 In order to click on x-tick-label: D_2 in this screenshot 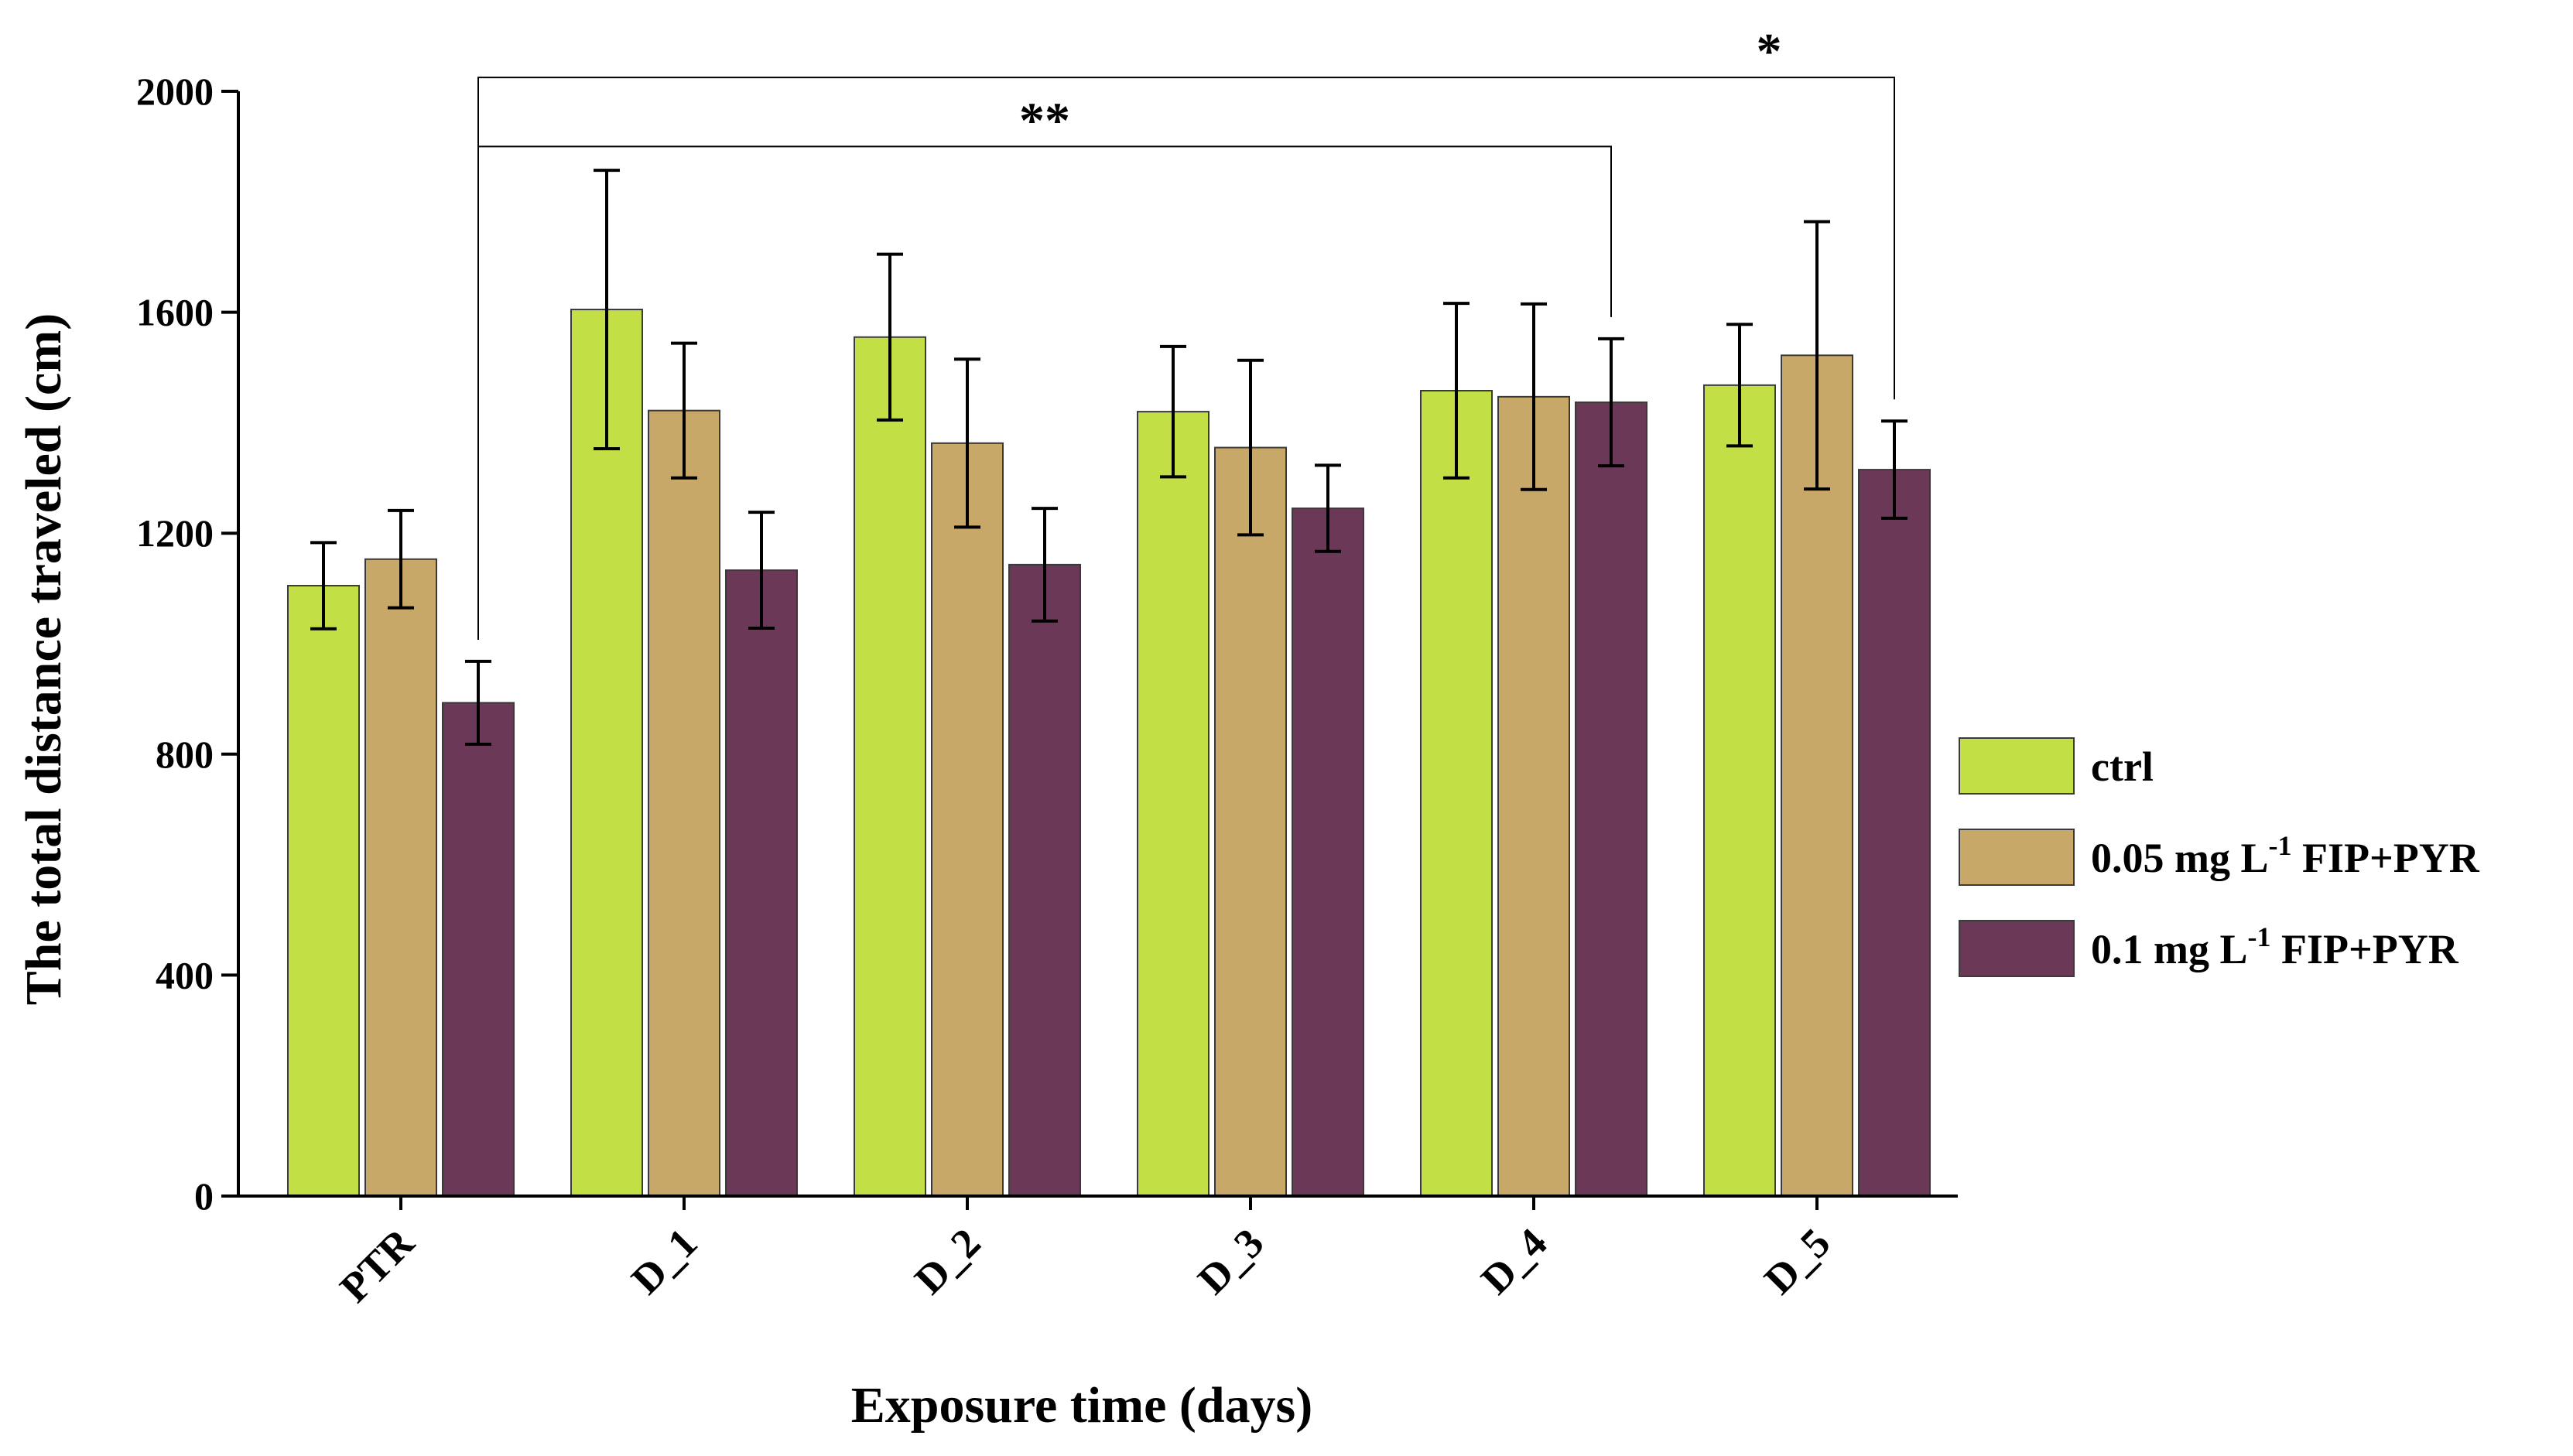, I will do `click(947, 1261)`.